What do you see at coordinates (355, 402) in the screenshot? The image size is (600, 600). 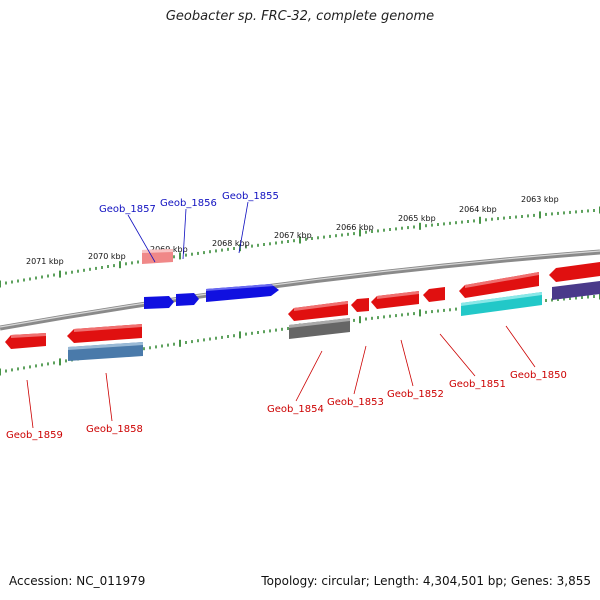 I see `gene-label: Geob_1853` at bounding box center [355, 402].